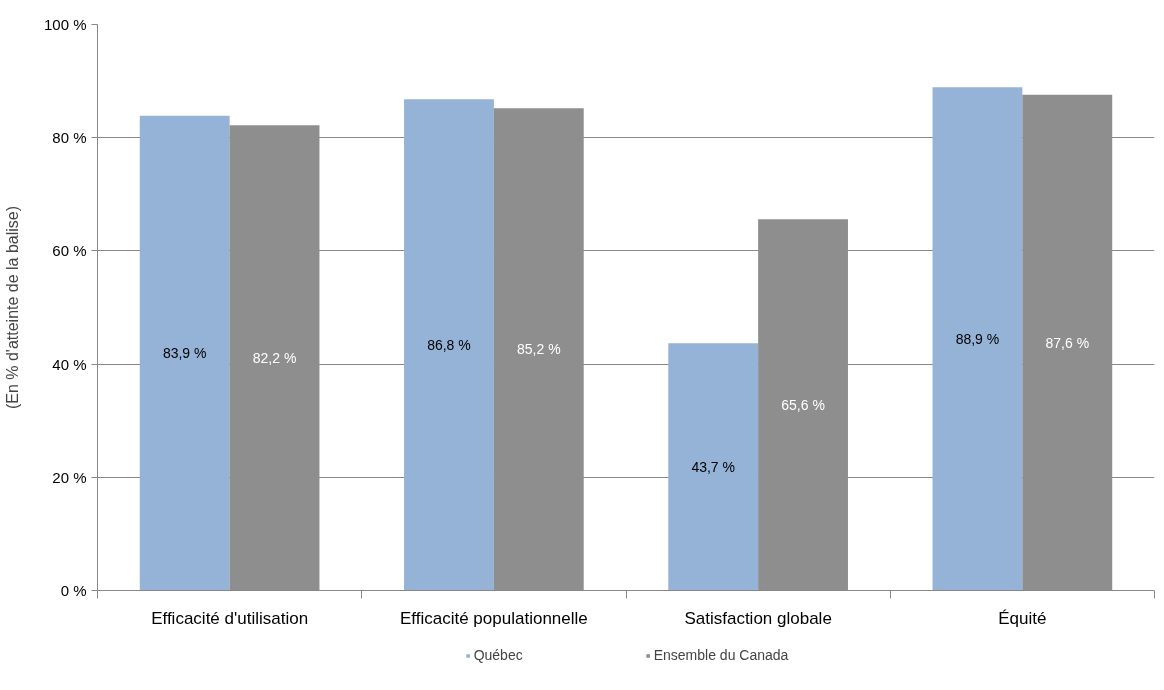 The width and height of the screenshot is (1164, 690). I want to click on y-tick-label: 0 %, so click(73, 590).